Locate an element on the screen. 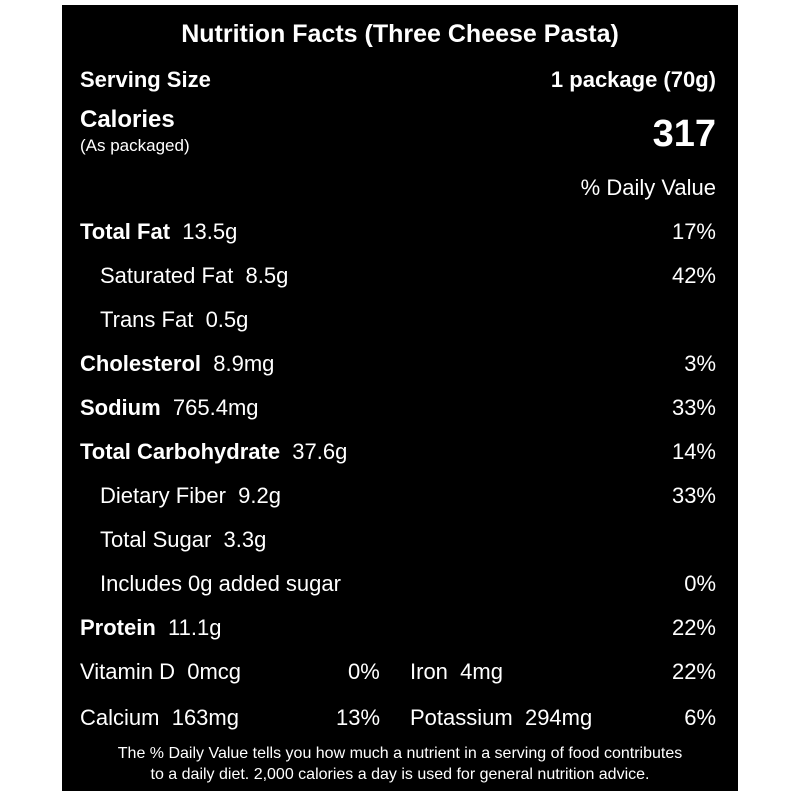 Image resolution: width=800 pixels, height=800 pixels. micronutrient-name: Potassium is located at coordinates (461, 717).